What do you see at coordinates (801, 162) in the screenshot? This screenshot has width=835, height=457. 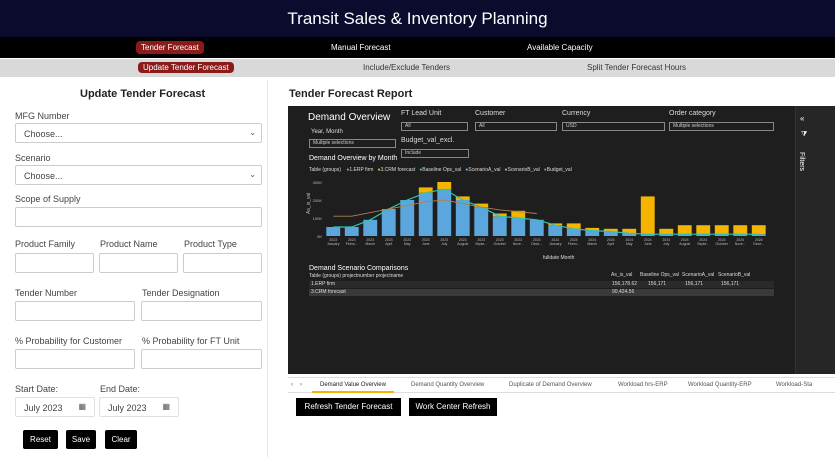 I see `filters-label: Filters` at bounding box center [801, 162].